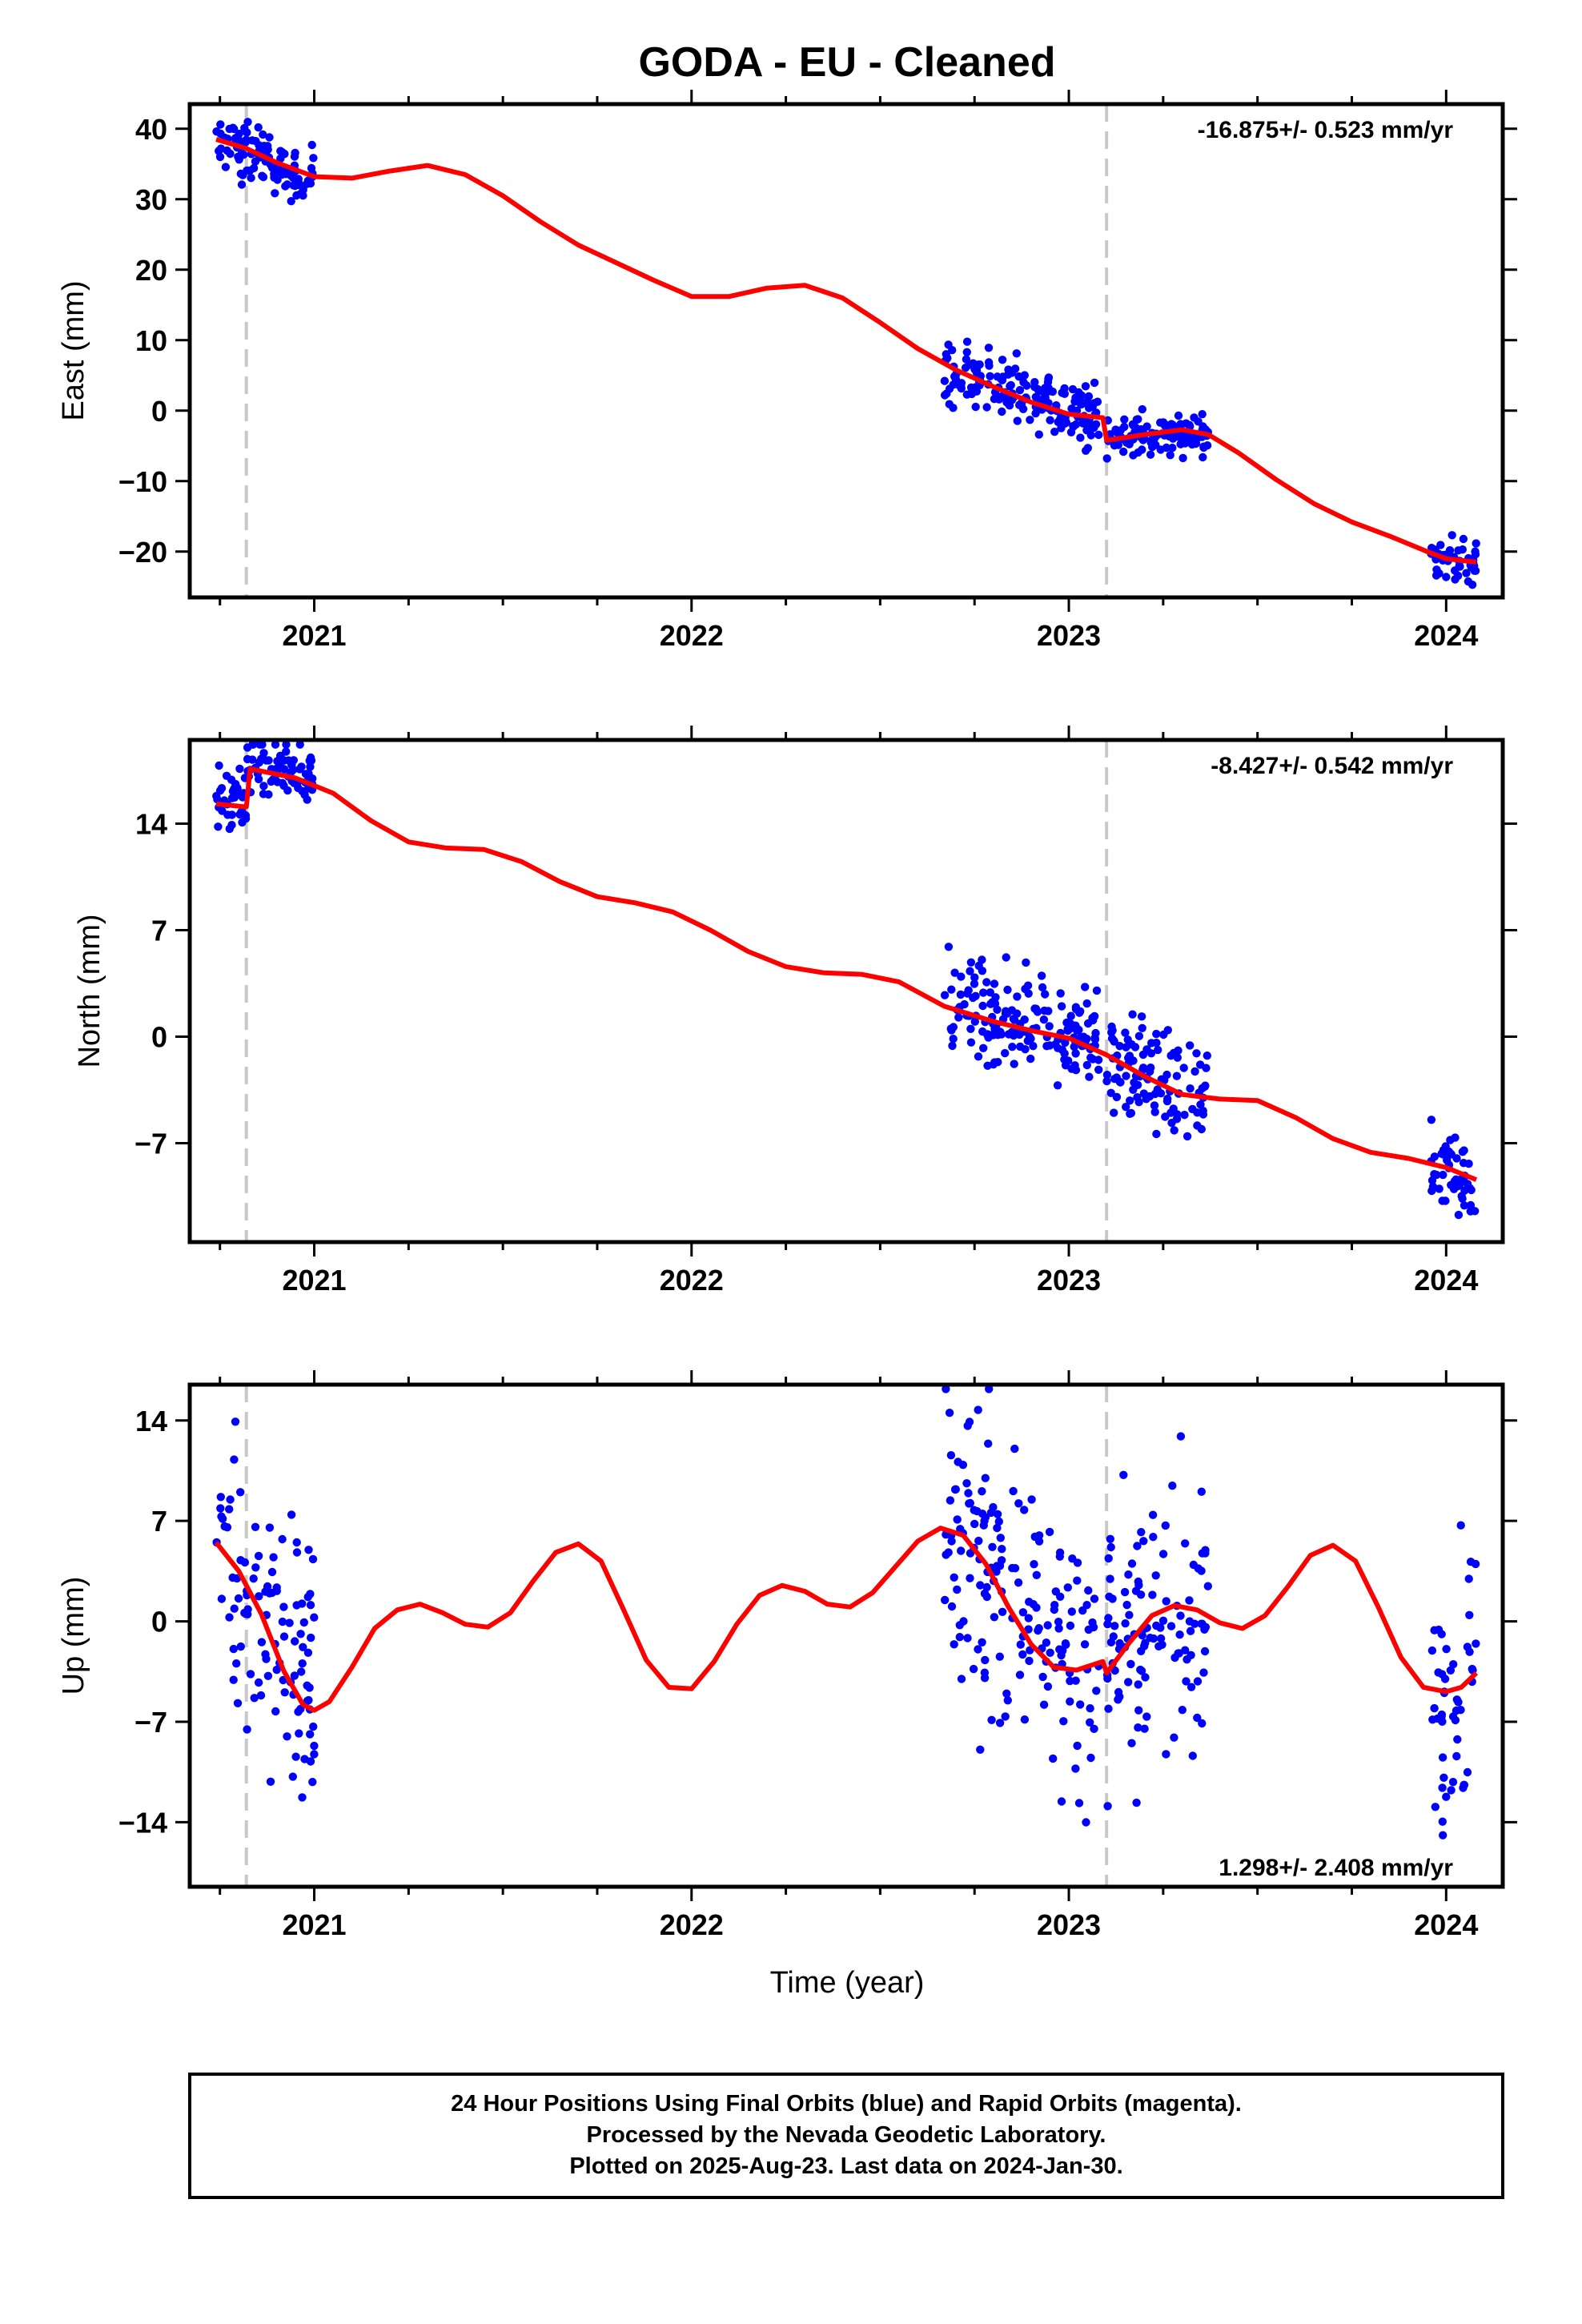 This screenshot has width=1582, height=2324. I want to click on x-tick-label: 2024, so click(1446, 1925).